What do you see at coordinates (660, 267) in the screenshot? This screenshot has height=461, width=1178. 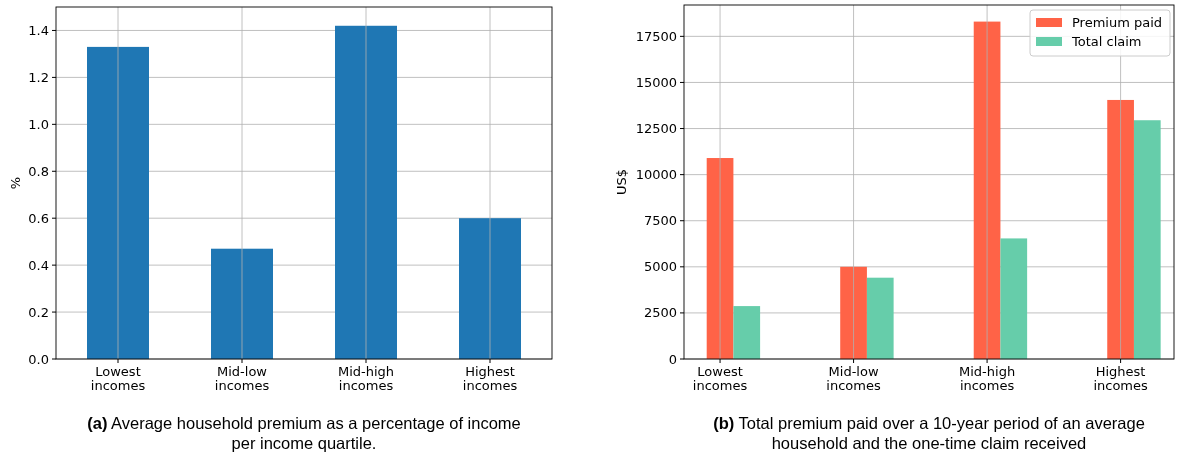 I see `y-tick-label: 5000` at bounding box center [660, 267].